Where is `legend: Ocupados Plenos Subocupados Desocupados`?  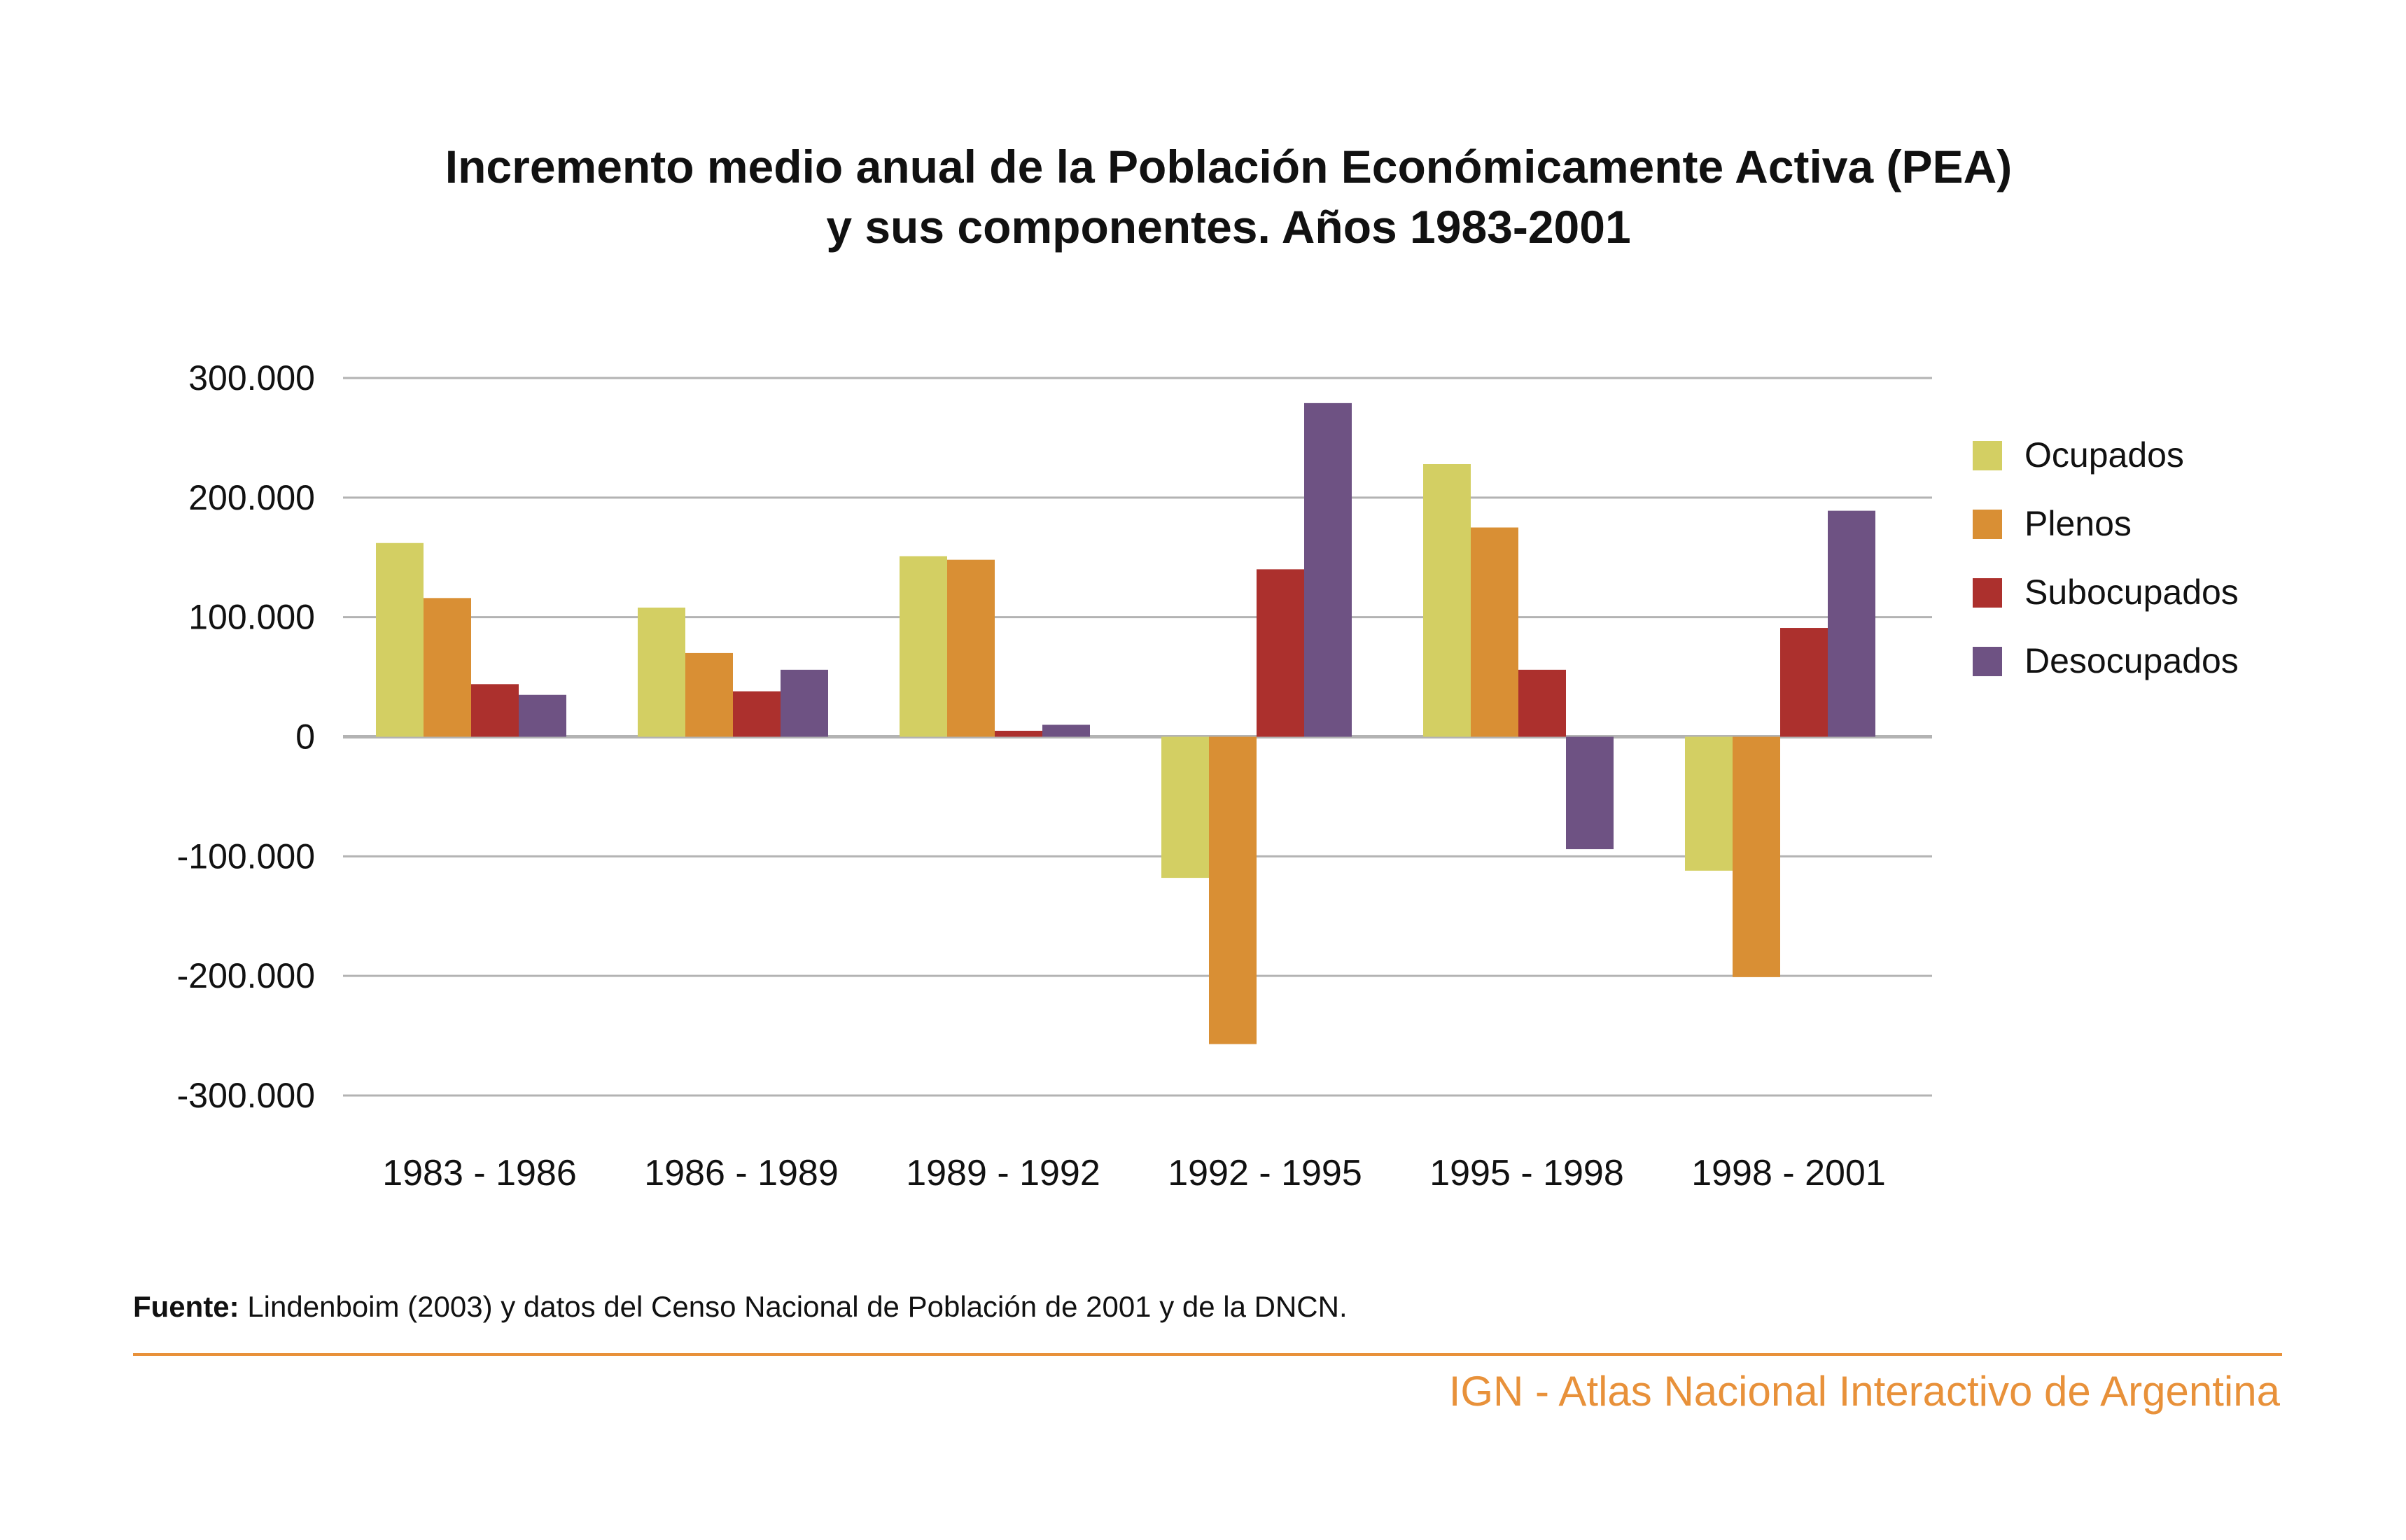 legend: Ocupados Plenos Subocupados Desocupados is located at coordinates (2106, 557).